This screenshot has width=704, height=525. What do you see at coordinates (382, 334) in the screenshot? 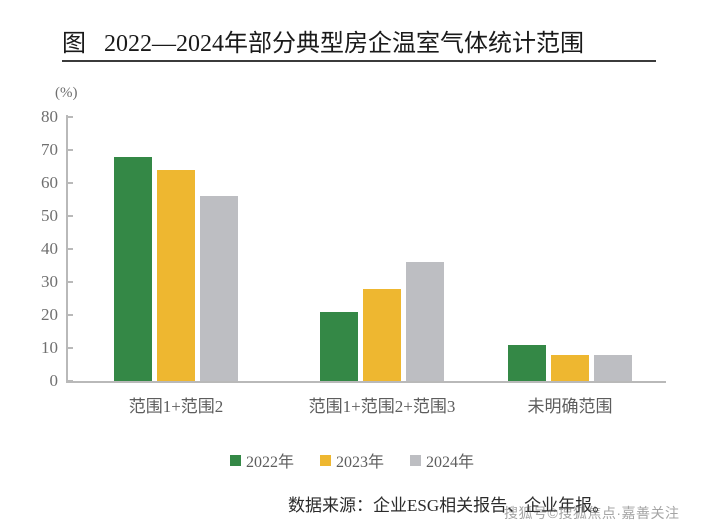
I see `bar-2023年-范围1+范围2+范围3` at bounding box center [382, 334].